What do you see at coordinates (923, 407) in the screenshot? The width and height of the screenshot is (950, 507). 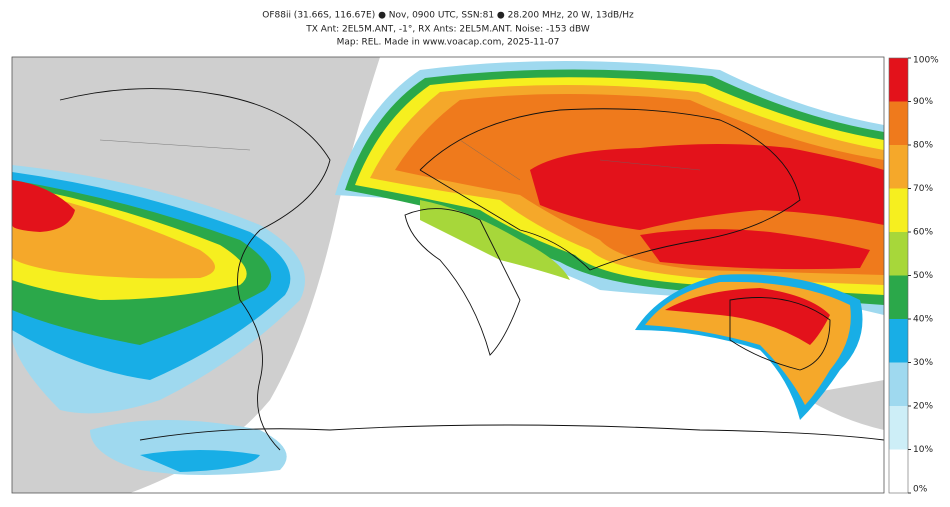 I see `colorbar-tick-label: 20%` at bounding box center [923, 407].